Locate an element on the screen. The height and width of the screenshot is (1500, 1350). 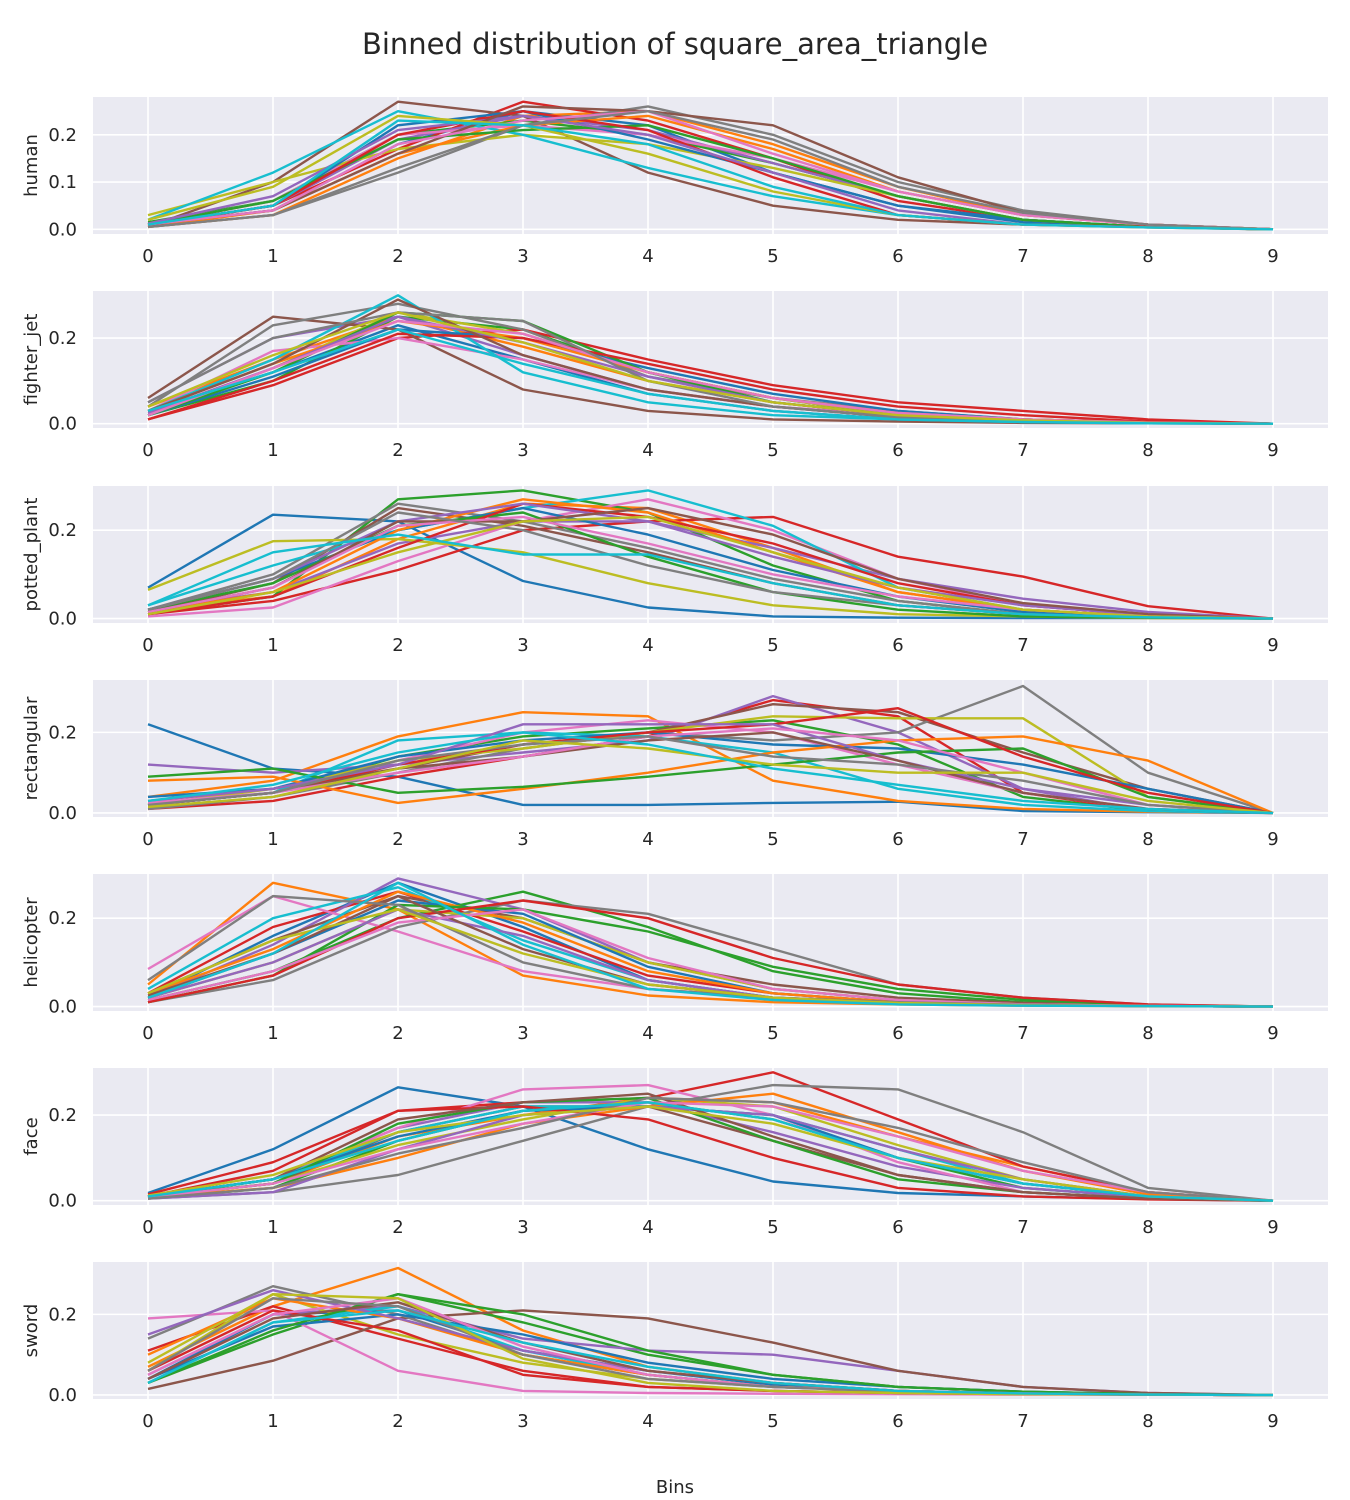
subplot-rectangular: 0 1 2 3 4 5 6 7 8 9 0.0 0.2 rectangular is located at coordinates (674, 765).